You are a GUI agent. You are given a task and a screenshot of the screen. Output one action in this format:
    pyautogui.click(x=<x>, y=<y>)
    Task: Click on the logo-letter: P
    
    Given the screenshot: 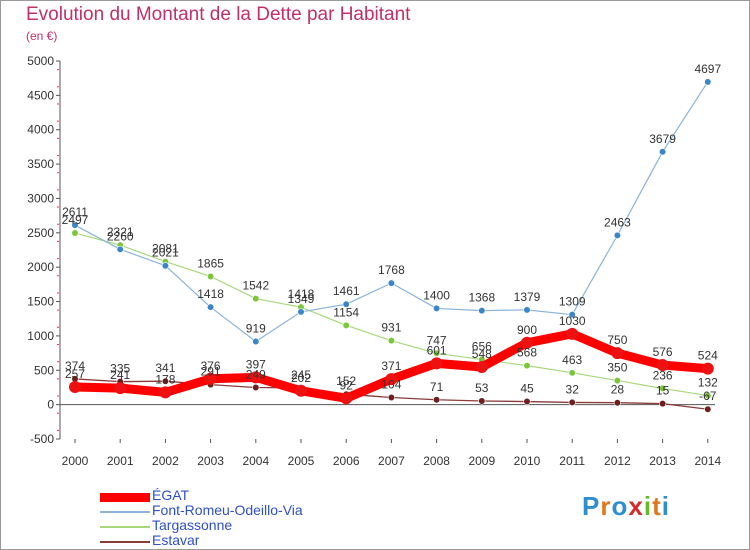 What is the action you would take?
    pyautogui.click(x=591, y=506)
    